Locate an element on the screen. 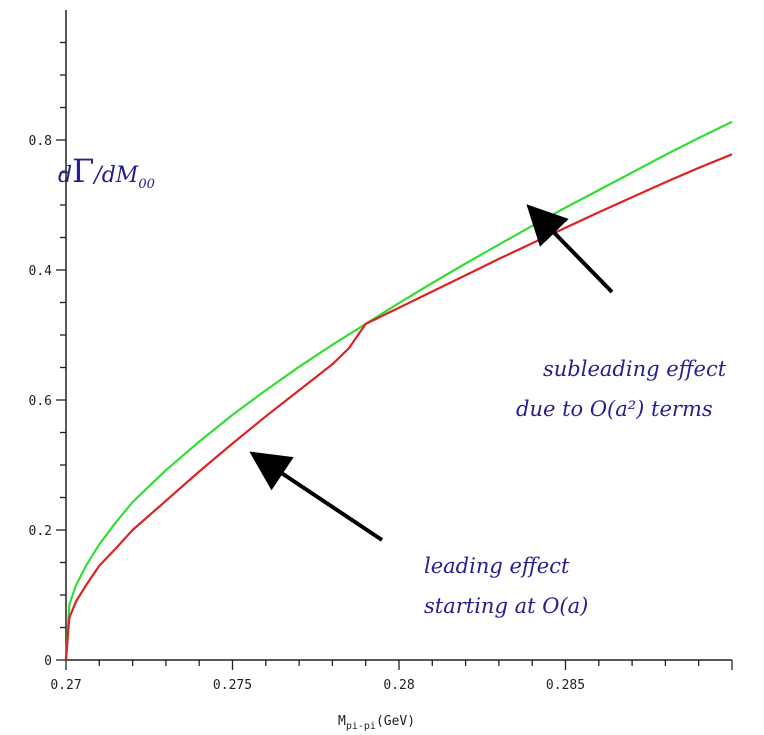 This screenshot has height=735, width=764. x-axis-label: Mpi-pi(GeV) is located at coordinates (376, 723).